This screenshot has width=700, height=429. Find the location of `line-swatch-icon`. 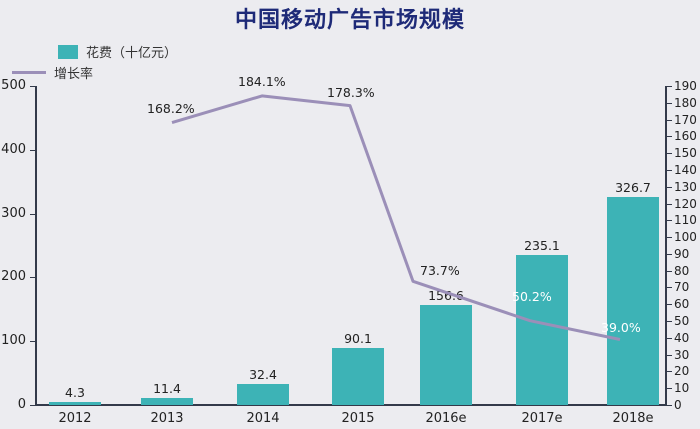

line-swatch-icon is located at coordinates (29, 72).